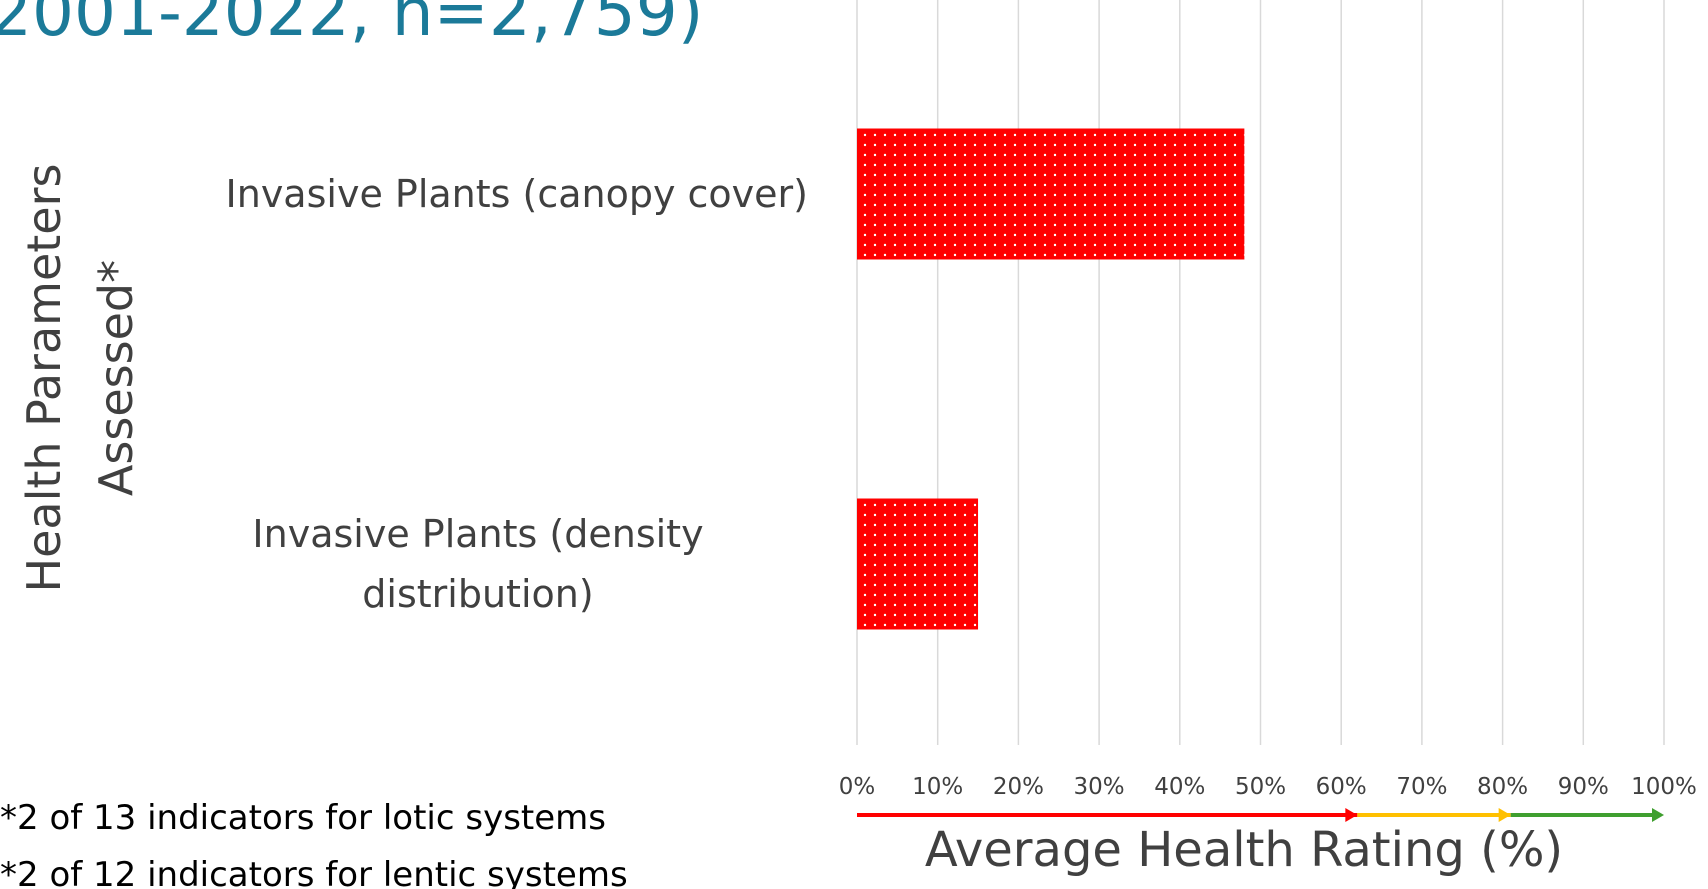 This screenshot has height=889, width=1708. What do you see at coordinates (1099, 787) in the screenshot?
I see `x-tick-label: 30%` at bounding box center [1099, 787].